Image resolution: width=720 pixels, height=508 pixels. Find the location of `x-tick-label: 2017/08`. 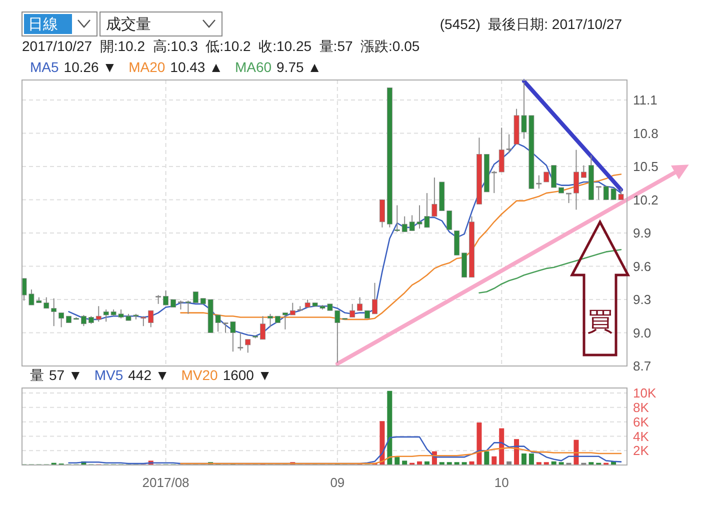

x-tick-label: 2017/08 is located at coordinates (166, 482).